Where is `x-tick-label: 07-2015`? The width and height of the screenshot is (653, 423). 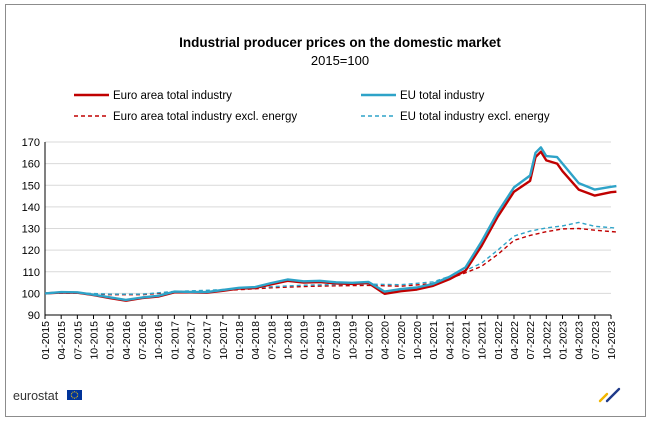 x-tick-label: 07-2015 is located at coordinates (78, 340).